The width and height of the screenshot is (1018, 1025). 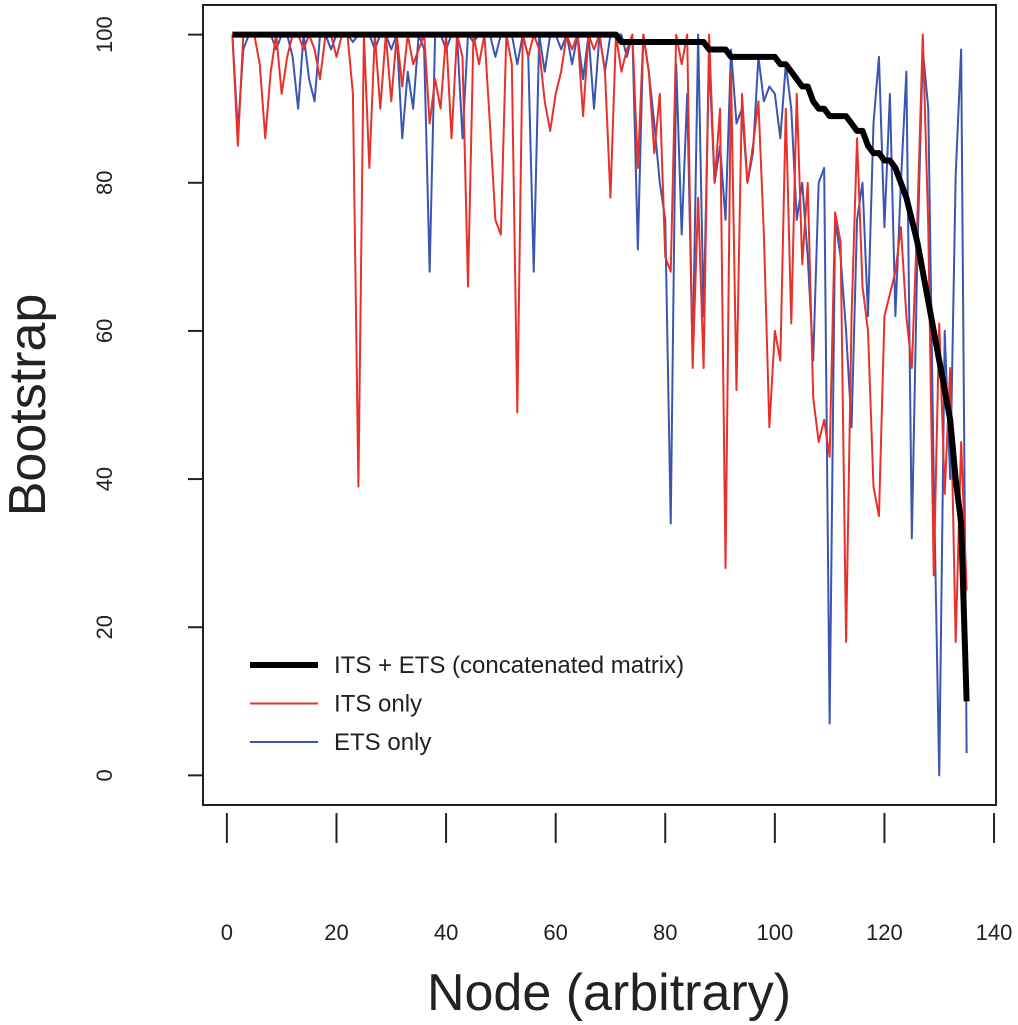 I want to click on x-tick-label: 20, so click(x=336, y=932).